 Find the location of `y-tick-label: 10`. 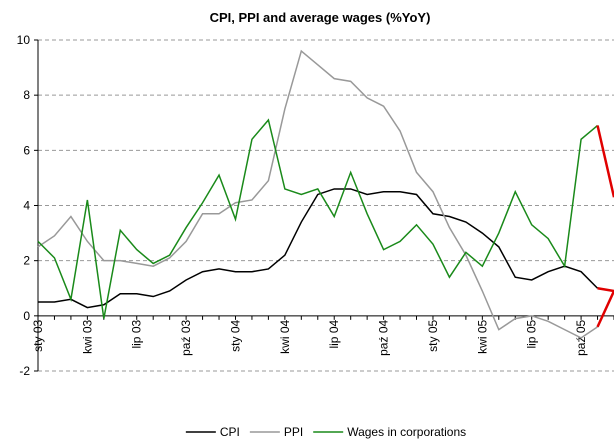

y-tick-label: 10 is located at coordinates (24, 40).